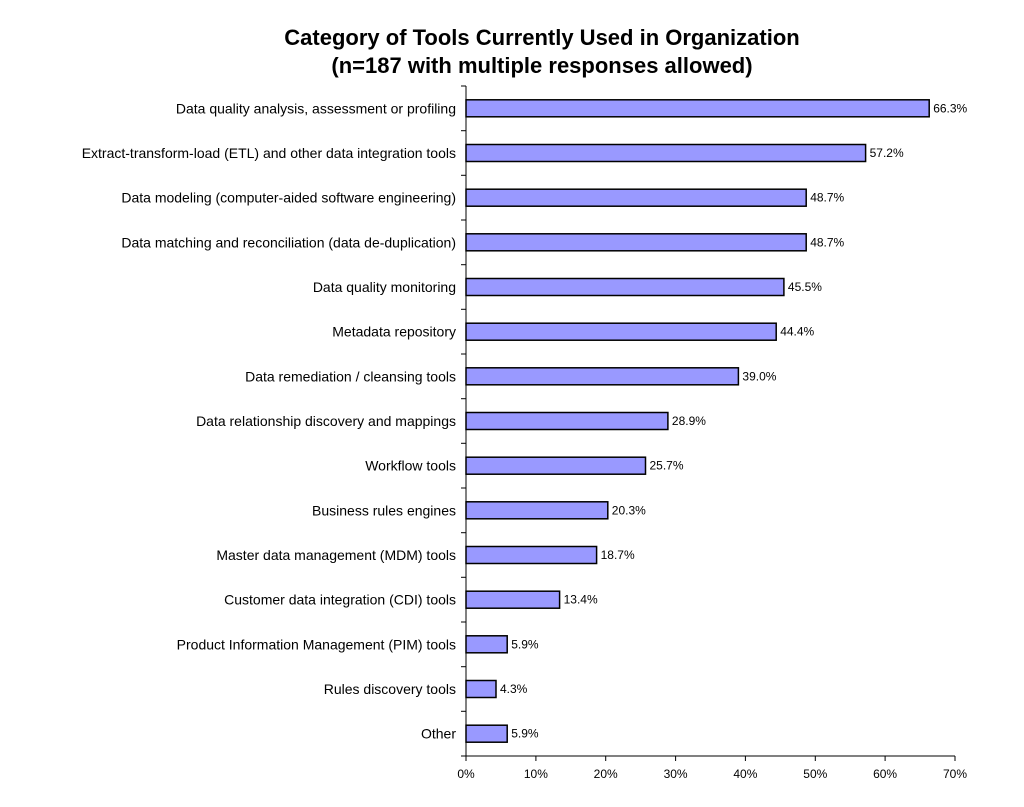  I want to click on category-label: Workflow tools, so click(410, 466).